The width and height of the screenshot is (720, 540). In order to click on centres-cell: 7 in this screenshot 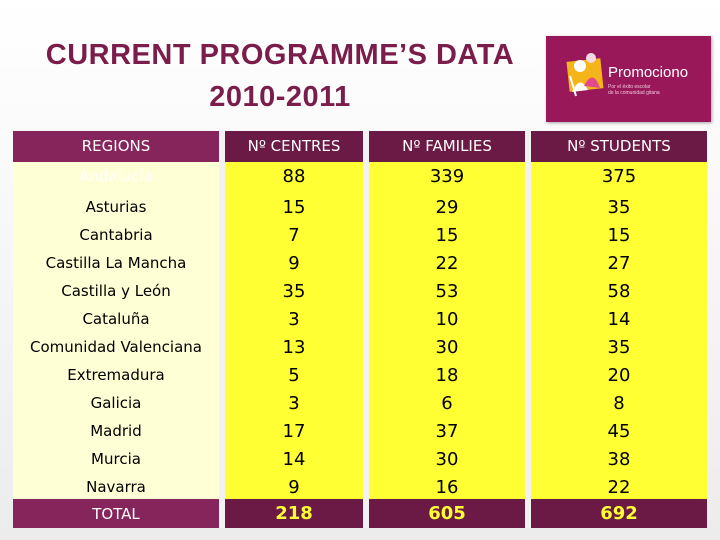, I will do `click(294, 235)`.